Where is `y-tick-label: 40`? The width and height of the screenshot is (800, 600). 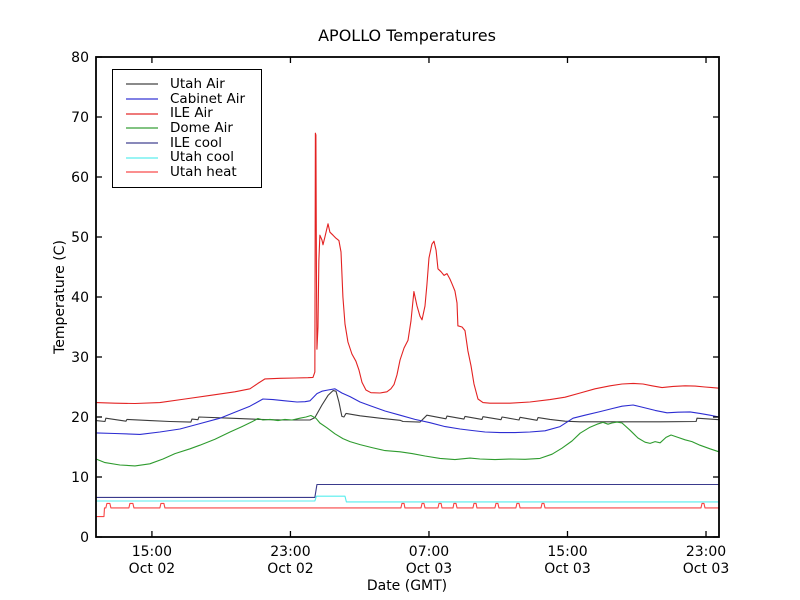 y-tick-label: 40 is located at coordinates (80, 298).